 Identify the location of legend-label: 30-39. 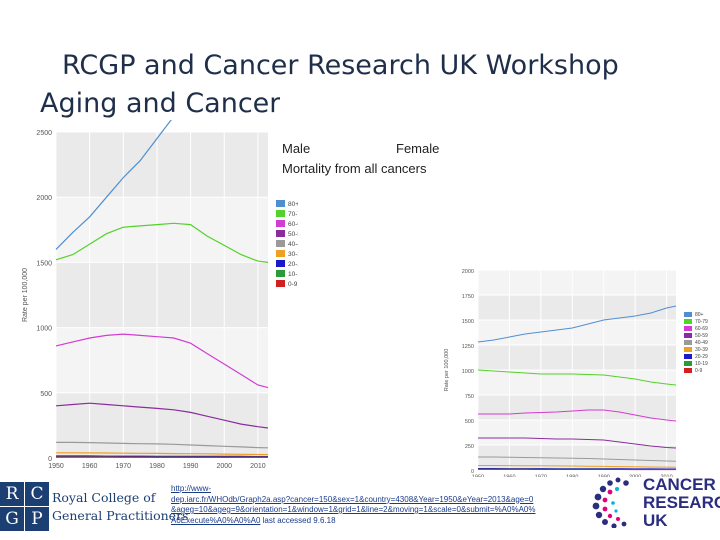
(701, 350).